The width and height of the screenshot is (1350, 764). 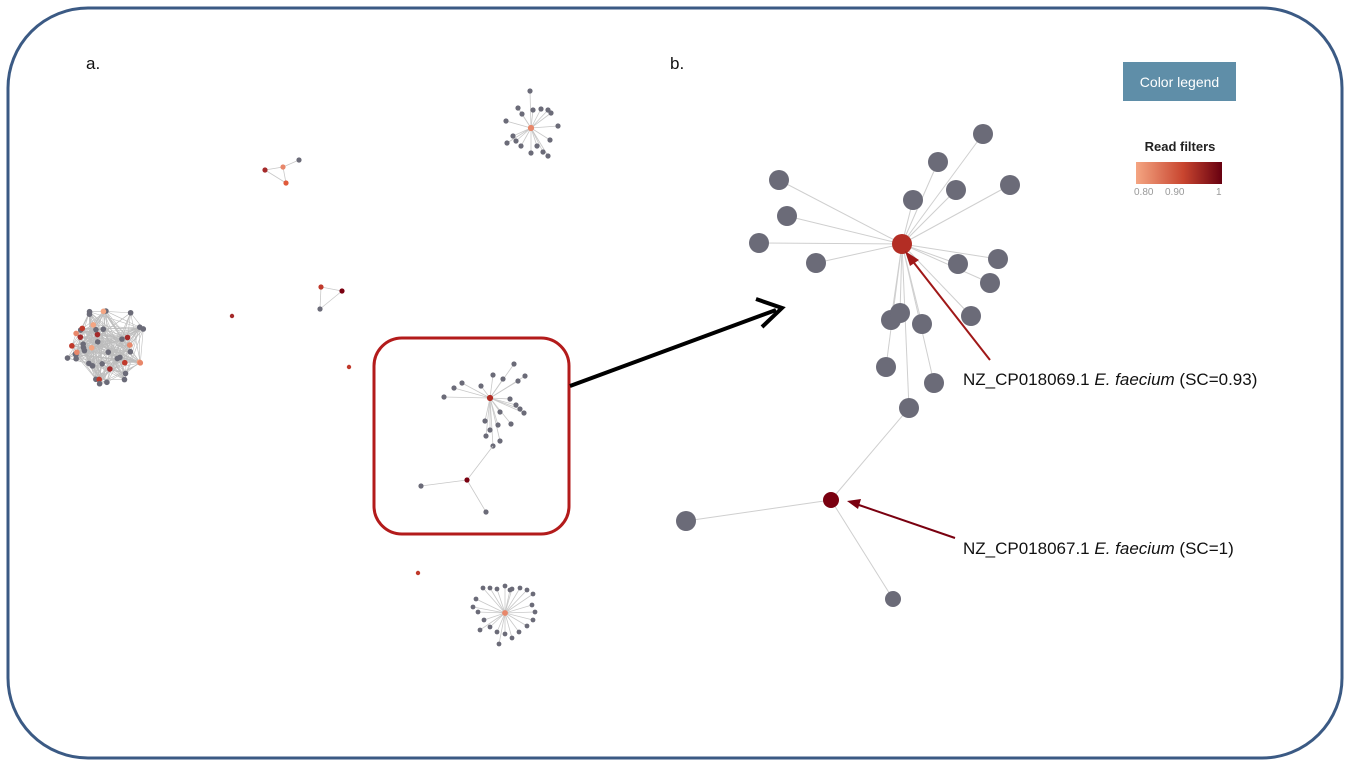 What do you see at coordinates (1144, 192) in the screenshot?
I see `legend-tick-0-80: 0.80` at bounding box center [1144, 192].